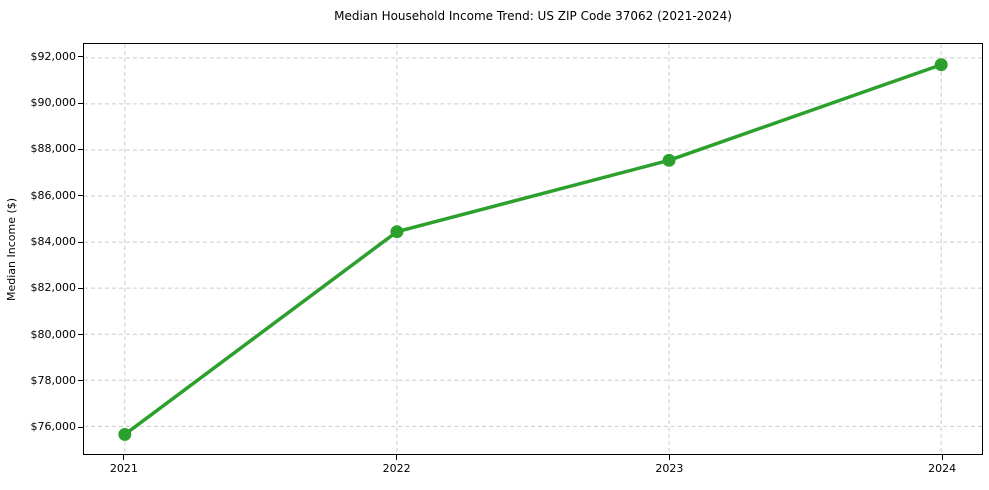 The height and width of the screenshot is (490, 989). What do you see at coordinates (53, 149) in the screenshot?
I see `y-tick-label: $88,000` at bounding box center [53, 149].